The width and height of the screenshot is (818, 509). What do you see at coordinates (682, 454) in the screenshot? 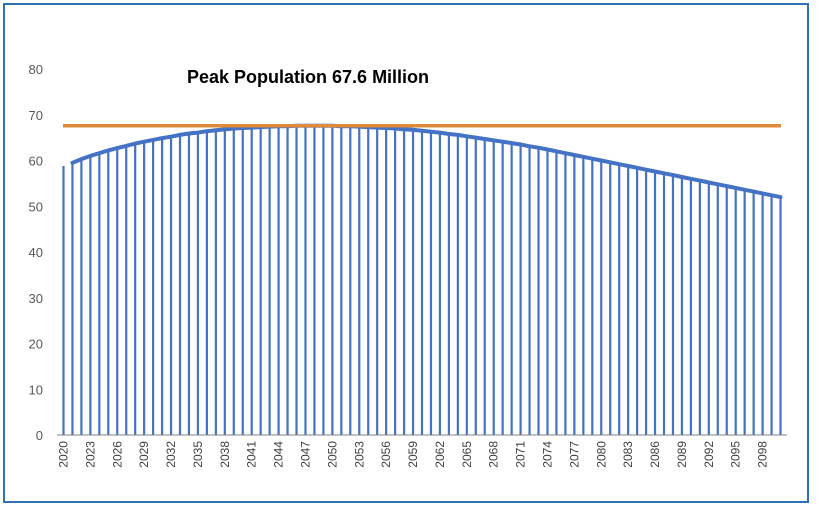
I see `x-tick-label: 2089` at bounding box center [682, 454].